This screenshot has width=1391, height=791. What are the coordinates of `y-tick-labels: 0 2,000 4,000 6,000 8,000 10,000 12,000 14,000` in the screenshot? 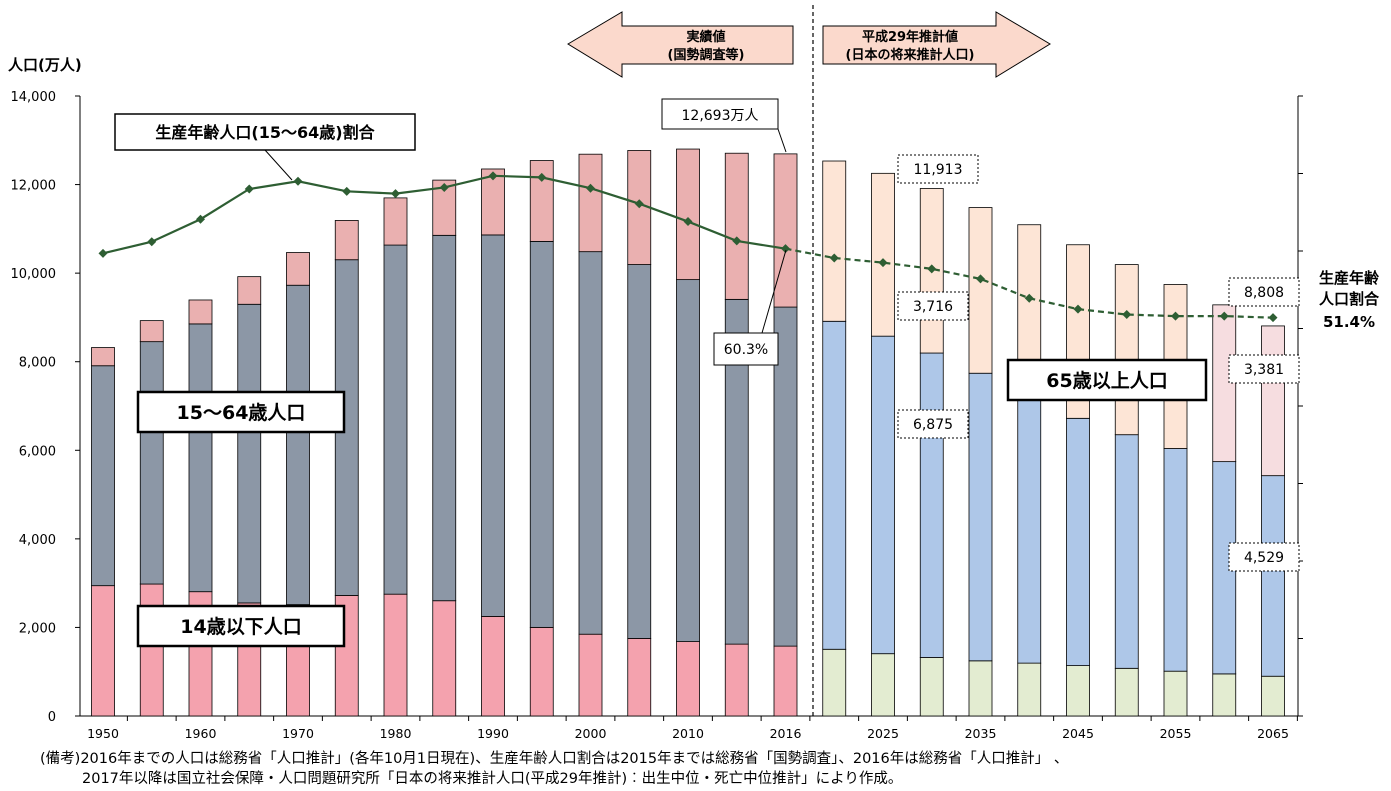 It's located at (45, 407).